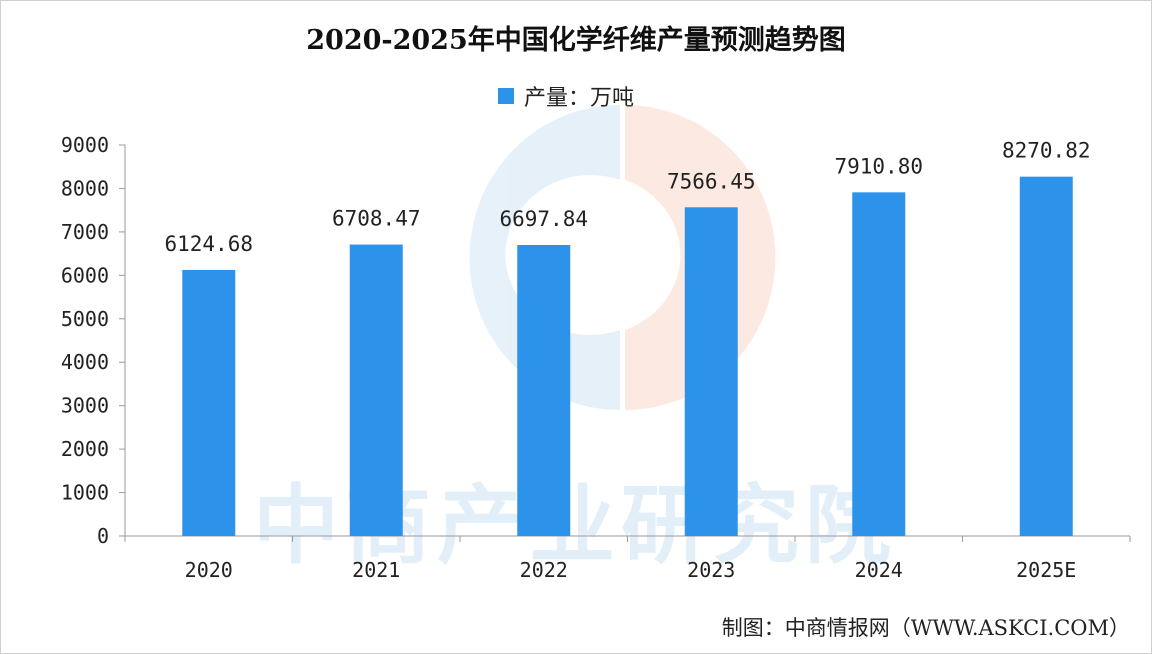  Describe the element at coordinates (543, 219) in the screenshot. I see `data-label: 6697.84` at that location.